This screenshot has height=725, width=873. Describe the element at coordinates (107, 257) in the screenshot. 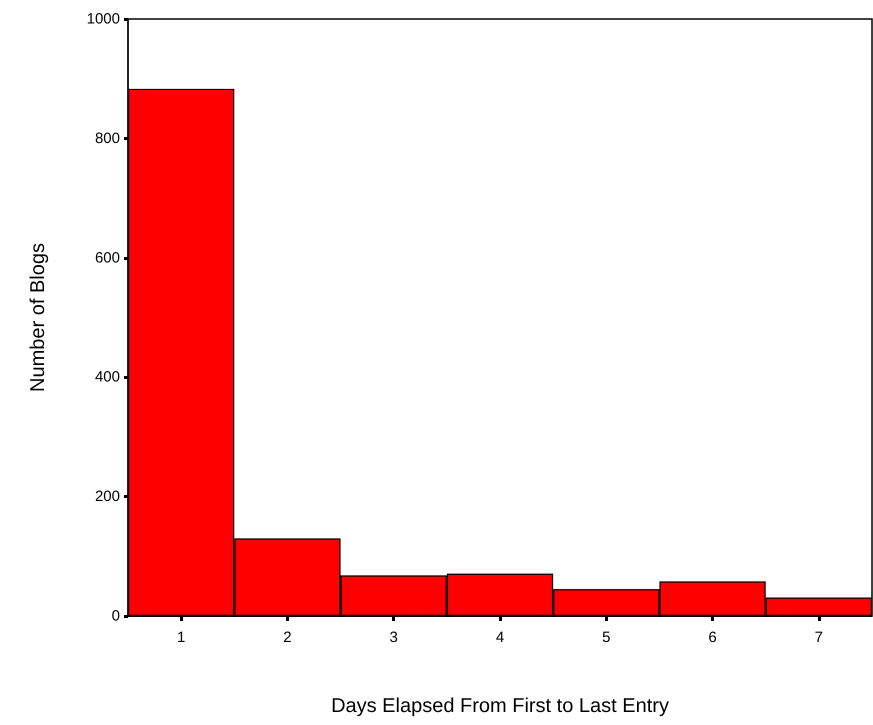

I see `y-tick-label: 600` at that location.